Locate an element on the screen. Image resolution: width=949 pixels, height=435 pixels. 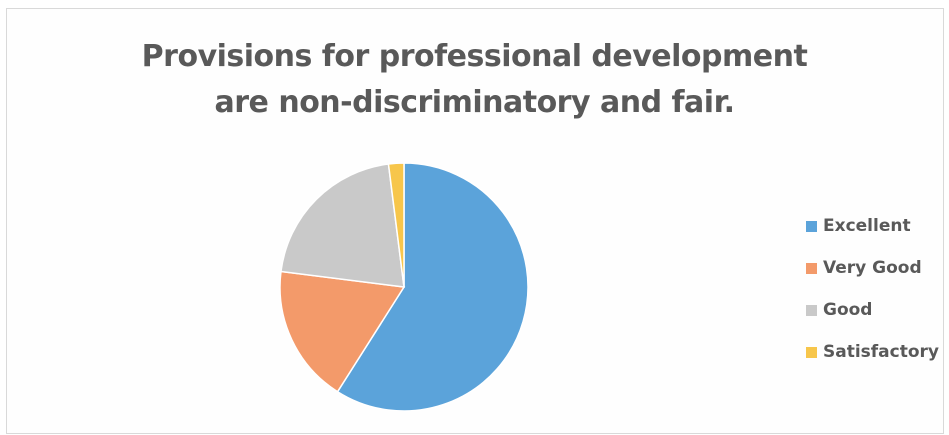
legend-label-good: Good is located at coordinates (848, 310).